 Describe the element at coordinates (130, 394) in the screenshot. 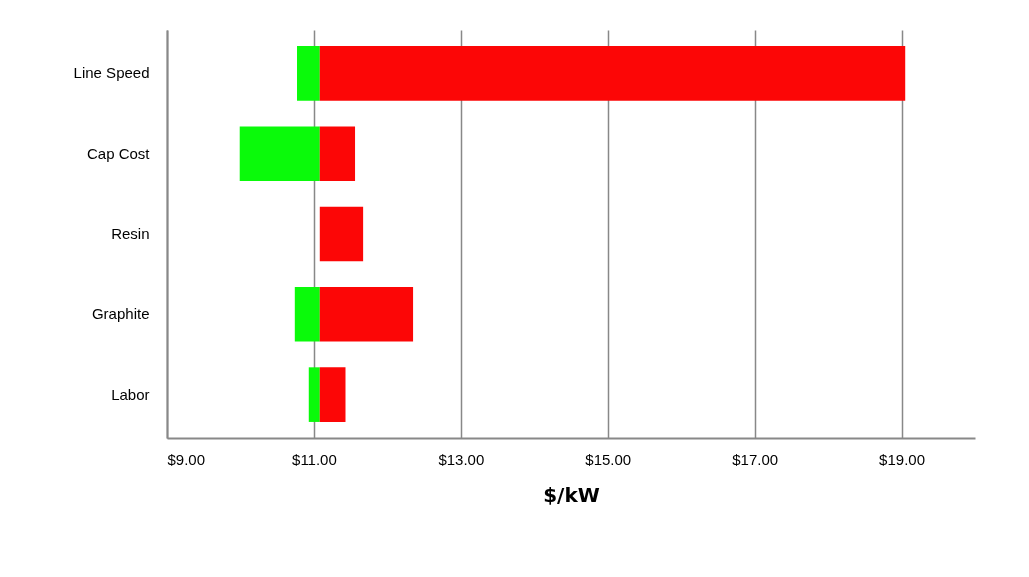

I see `y-tick-label: Labor` at that location.